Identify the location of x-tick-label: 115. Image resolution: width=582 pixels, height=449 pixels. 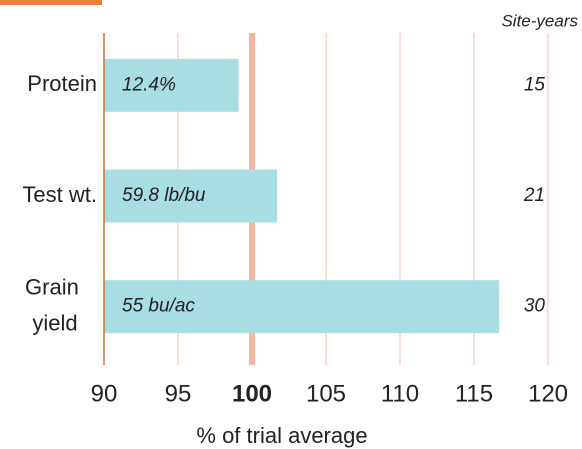
(474, 393).